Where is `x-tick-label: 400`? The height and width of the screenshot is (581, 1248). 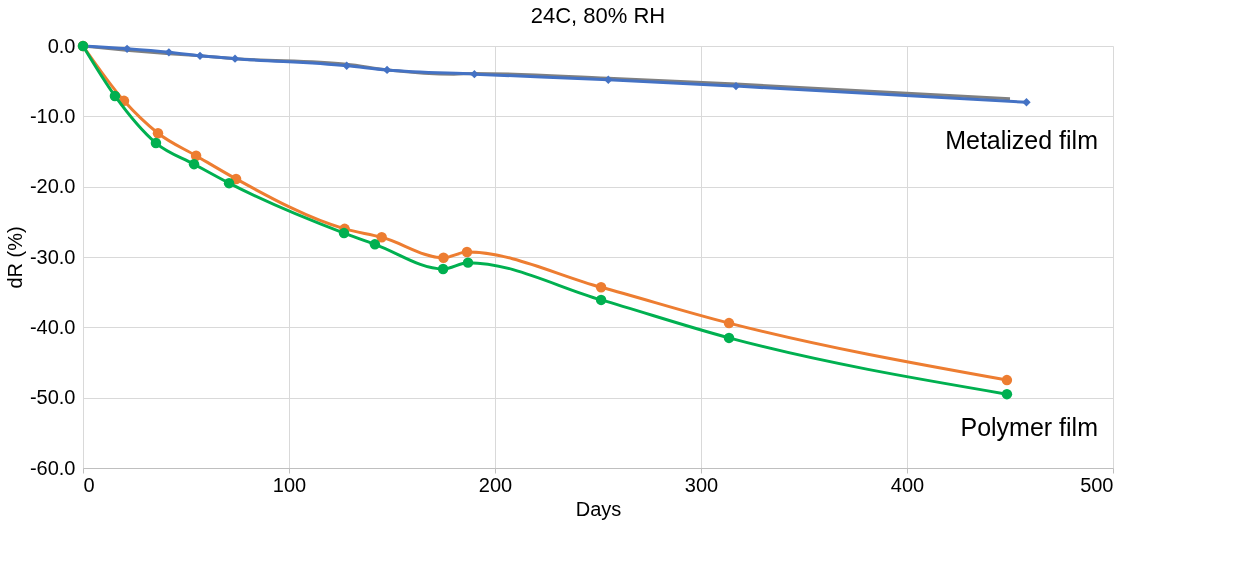
x-tick-label: 400 is located at coordinates (907, 484).